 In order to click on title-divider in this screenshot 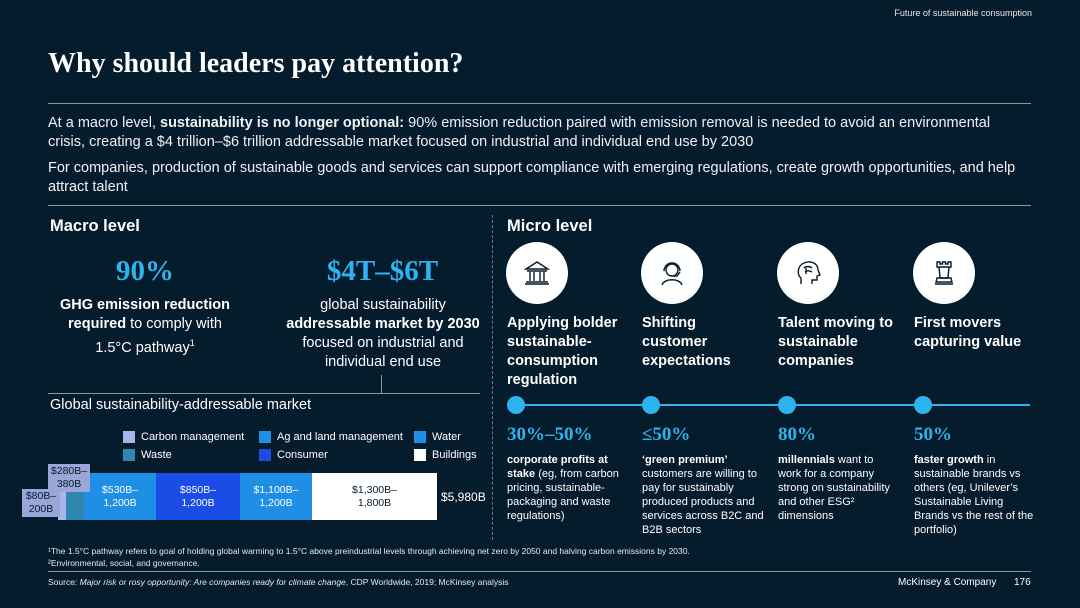, I will do `click(539, 103)`.